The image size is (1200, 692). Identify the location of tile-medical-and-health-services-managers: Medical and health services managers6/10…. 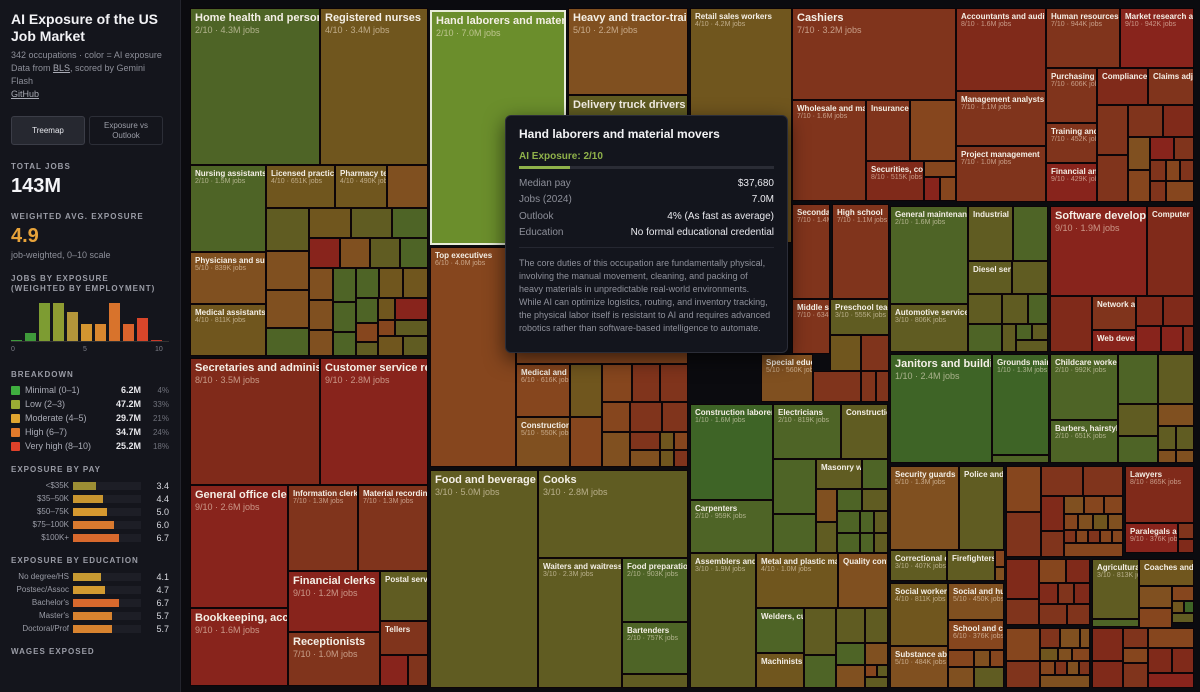
(543, 390).